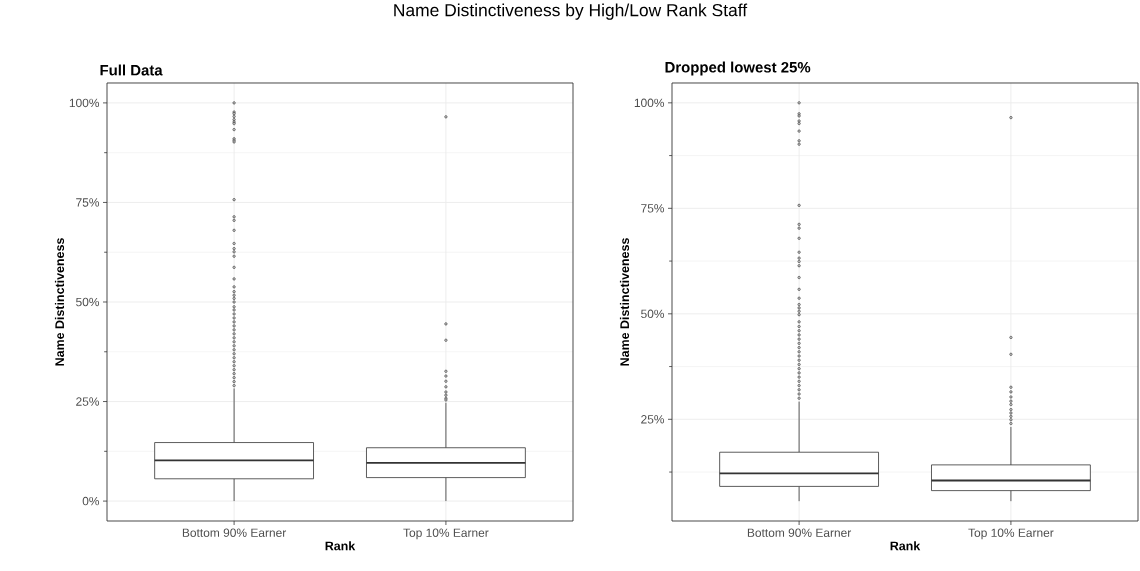  What do you see at coordinates (91, 501) in the screenshot?
I see `y-tick-label: 0%` at bounding box center [91, 501].